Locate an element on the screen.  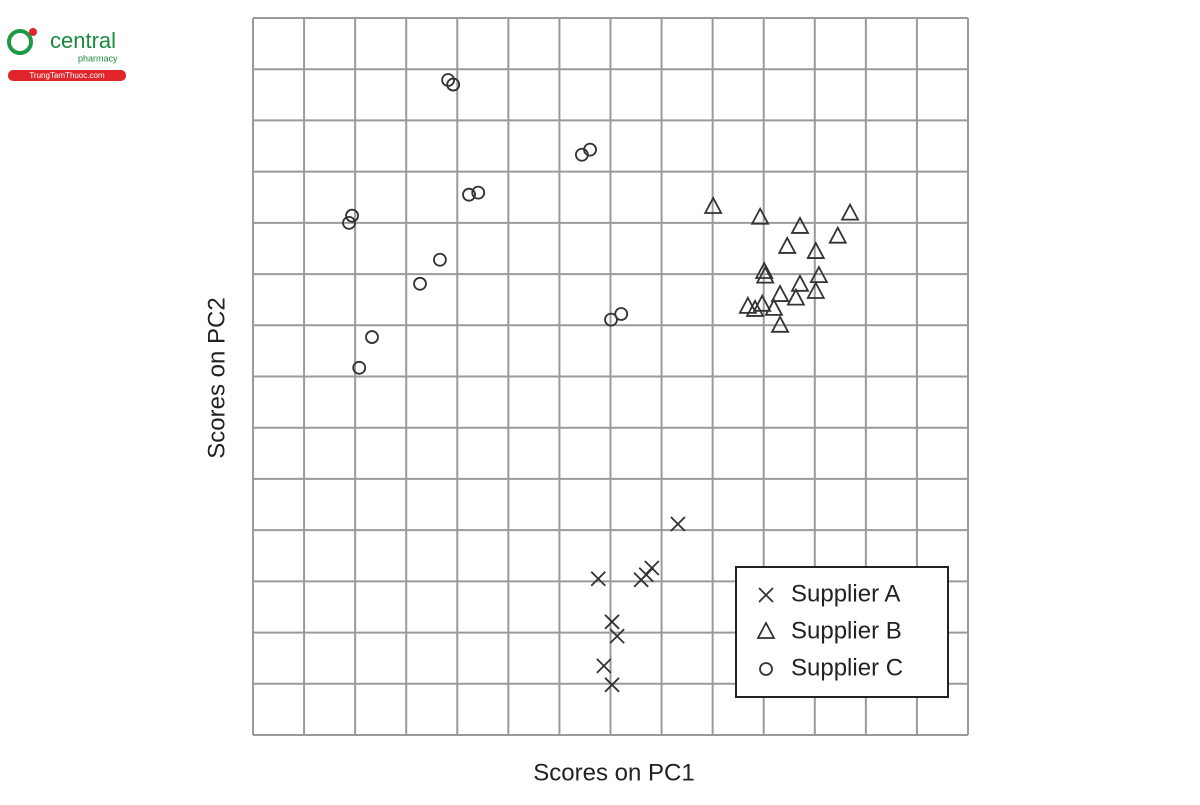
logo-bar is located at coordinates (67, 75).